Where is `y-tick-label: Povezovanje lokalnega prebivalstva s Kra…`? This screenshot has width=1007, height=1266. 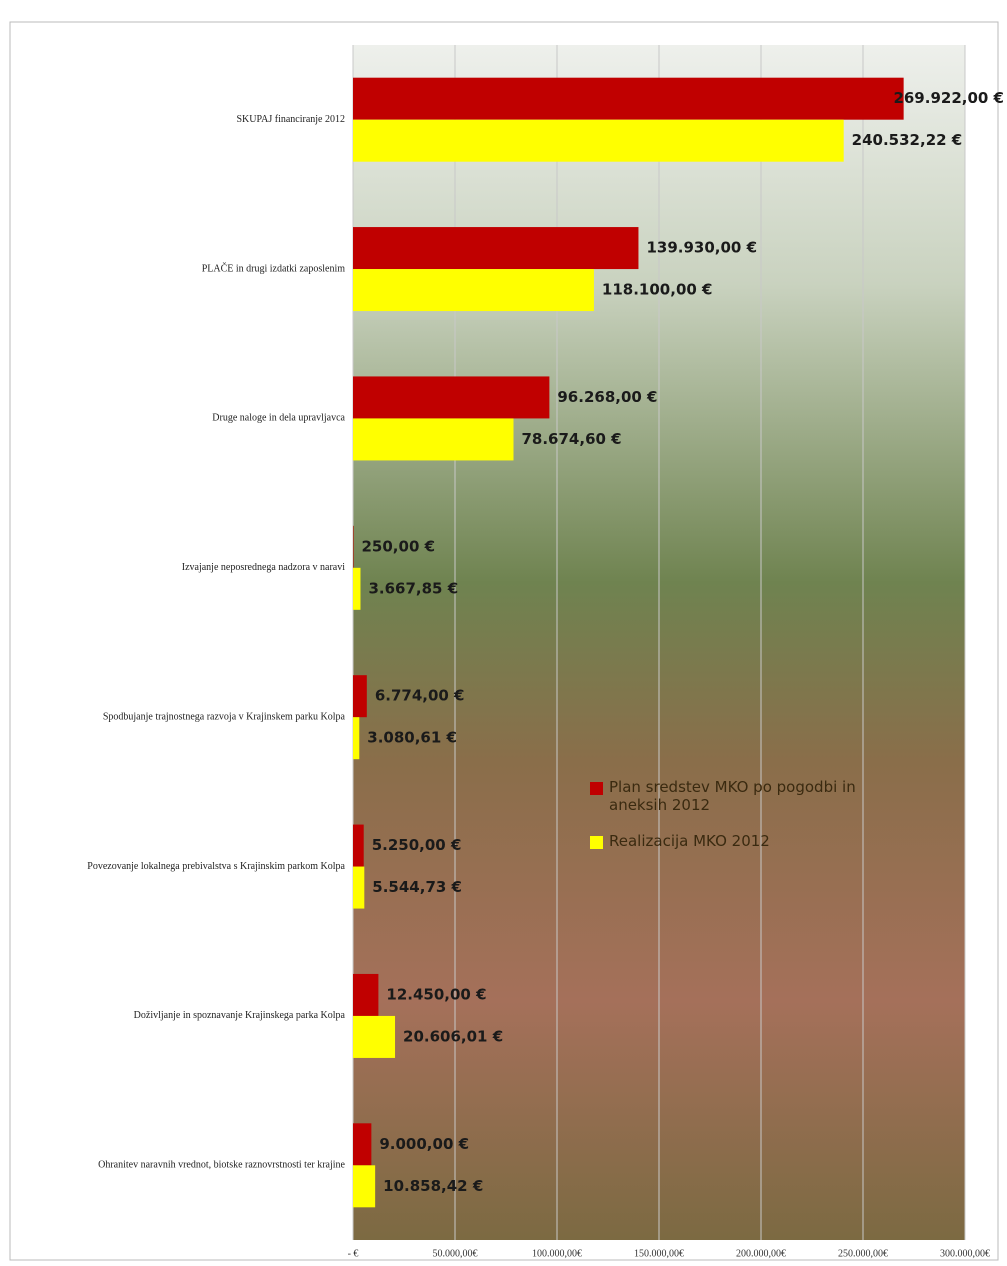 y-tick-label: Povezovanje lokalnega prebivalstva s Kra… is located at coordinates (216, 866).